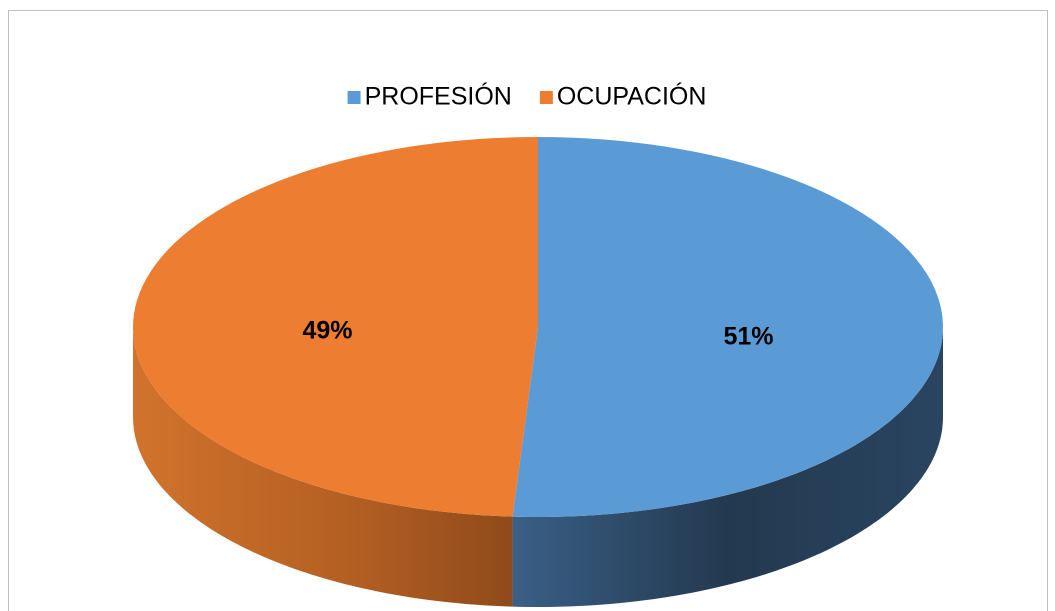 This screenshot has width=1055, height=611. What do you see at coordinates (327, 331) in the screenshot?
I see `value-label: 49%` at bounding box center [327, 331].